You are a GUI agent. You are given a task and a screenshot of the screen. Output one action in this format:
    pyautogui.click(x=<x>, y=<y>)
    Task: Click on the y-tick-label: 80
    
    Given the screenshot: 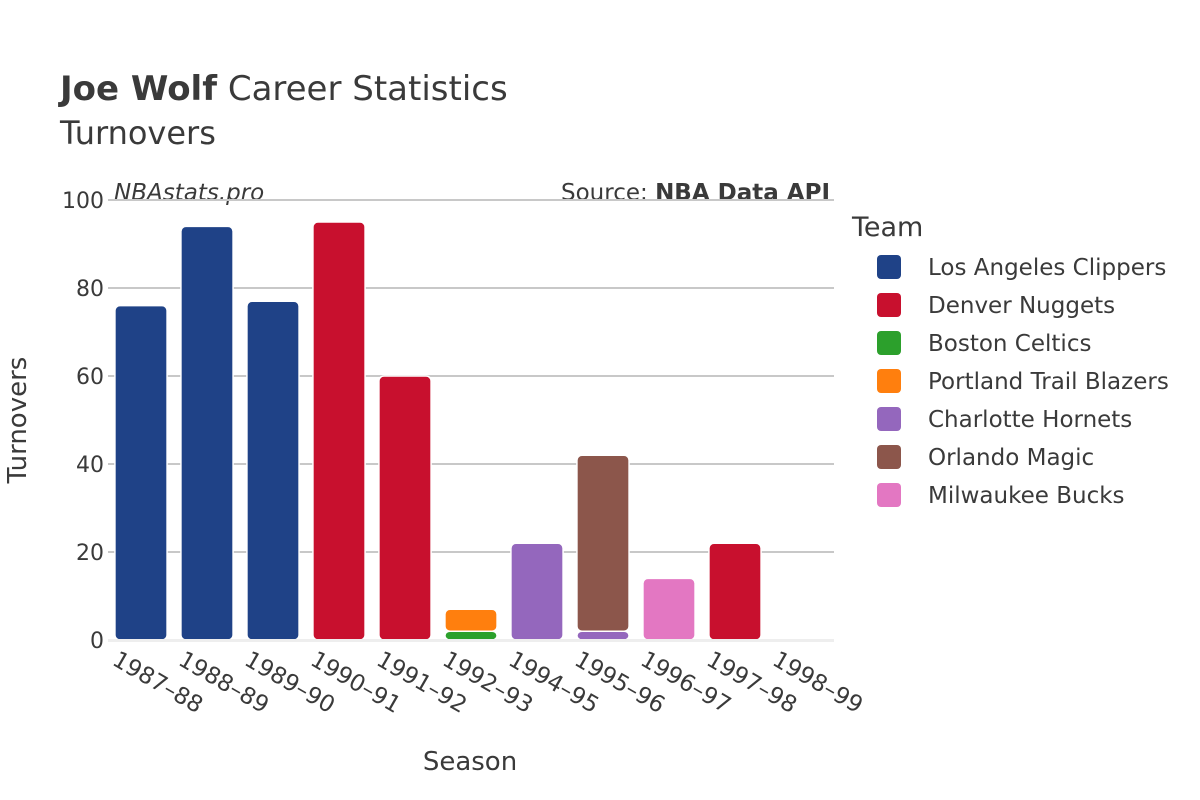 What is the action you would take?
    pyautogui.click(x=90, y=289)
    